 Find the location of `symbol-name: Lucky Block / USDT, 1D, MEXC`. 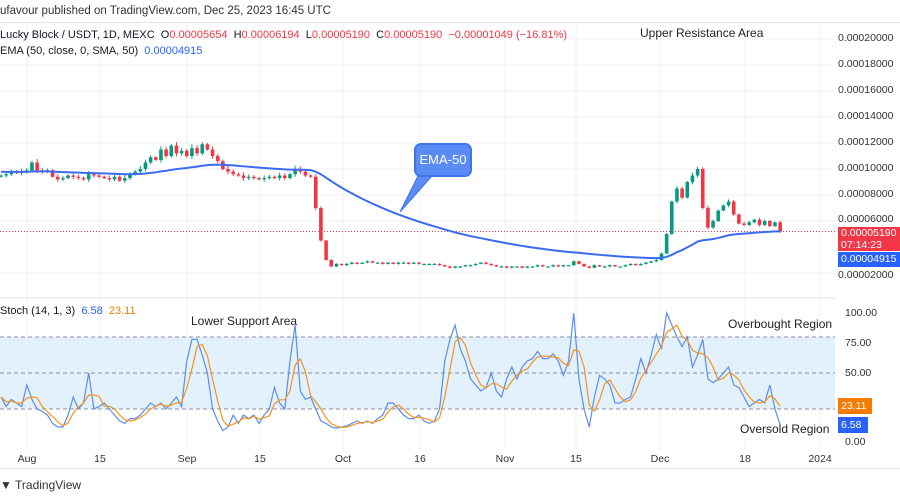

symbol-name: Lucky Block / USDT, 1D, MEXC is located at coordinates (77, 35).